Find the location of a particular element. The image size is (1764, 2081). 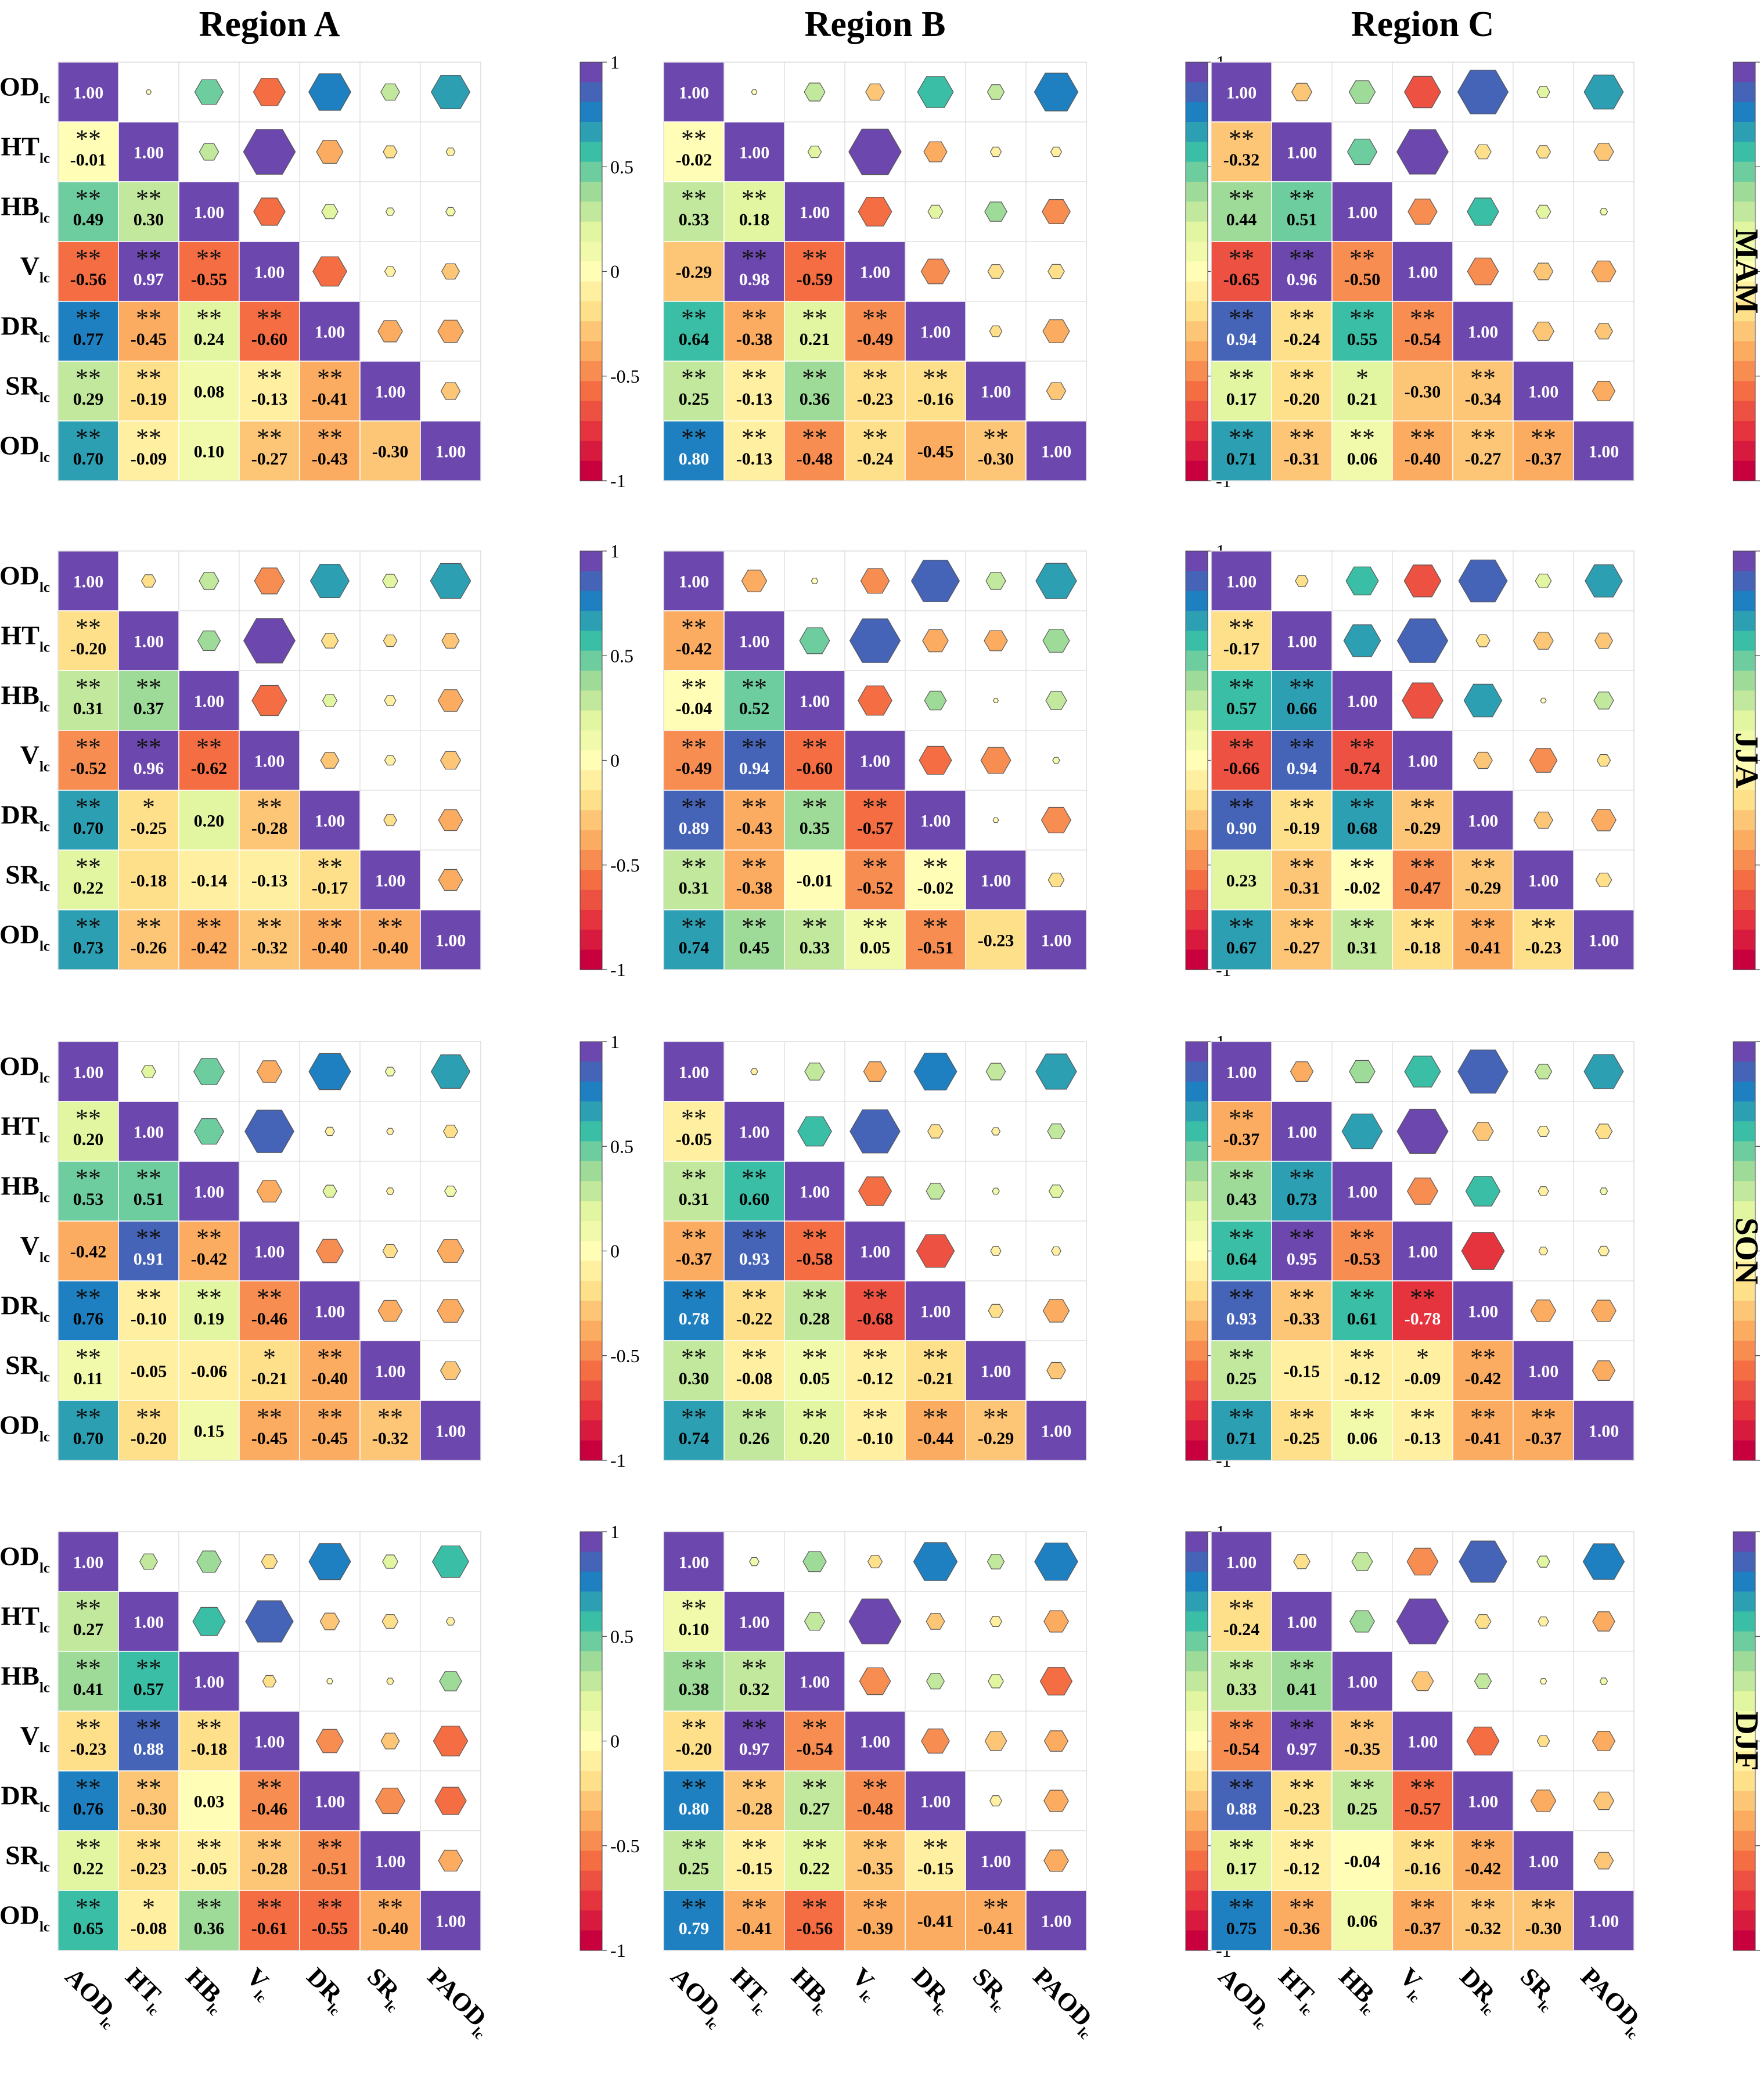

corr-value-label: 0.20 is located at coordinates (210, 821).